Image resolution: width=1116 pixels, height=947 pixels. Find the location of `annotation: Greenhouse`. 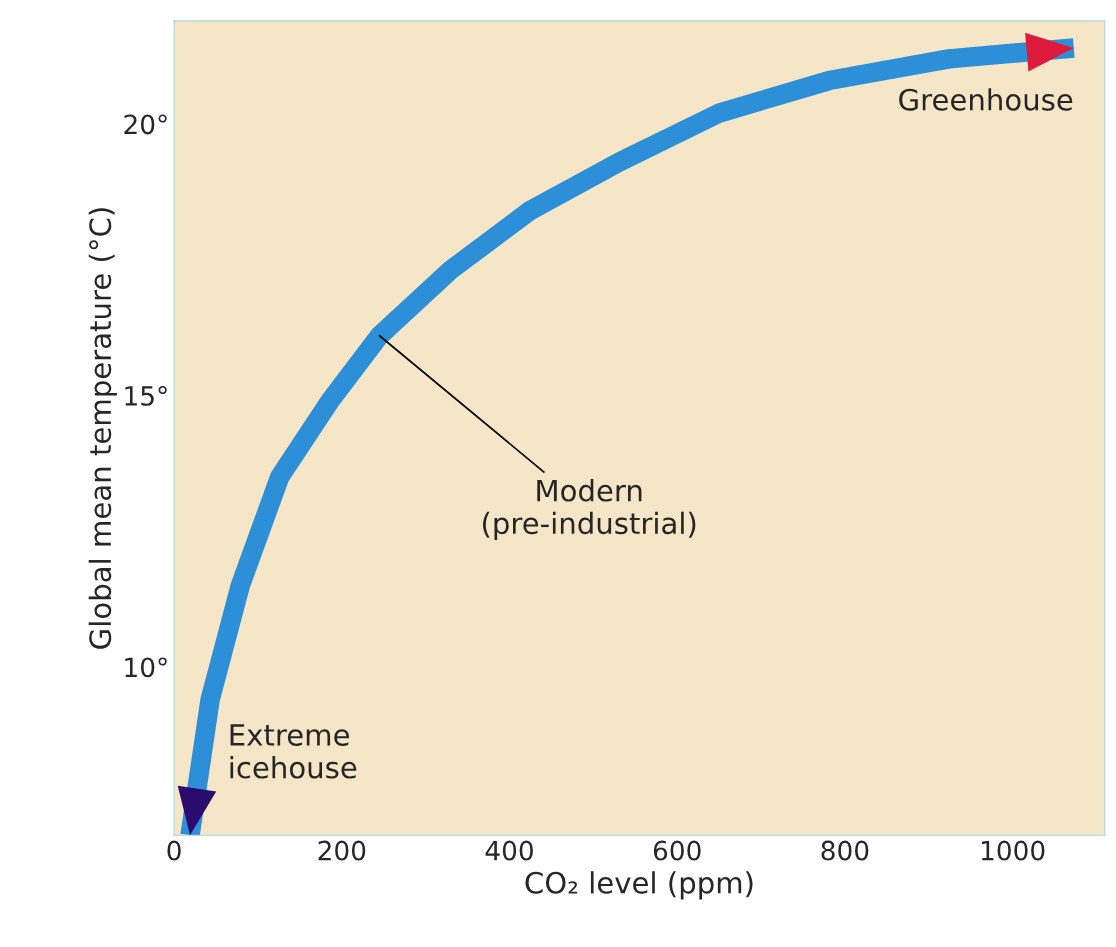

annotation: Greenhouse is located at coordinates (986, 99).